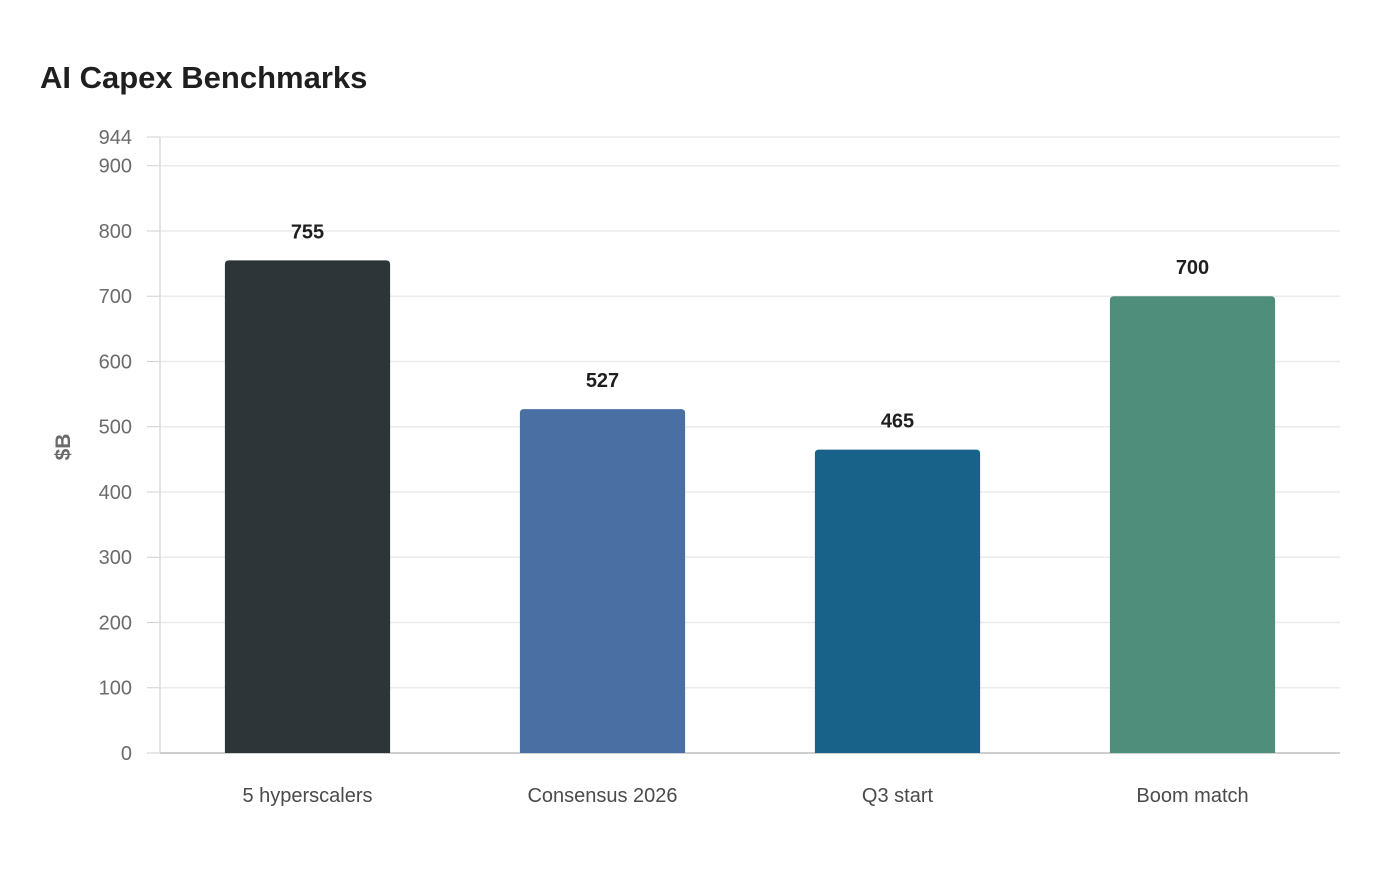 This screenshot has height=880, width=1400. Describe the element at coordinates (1192, 796) in the screenshot. I see `x-category-label: Boom match` at that location.